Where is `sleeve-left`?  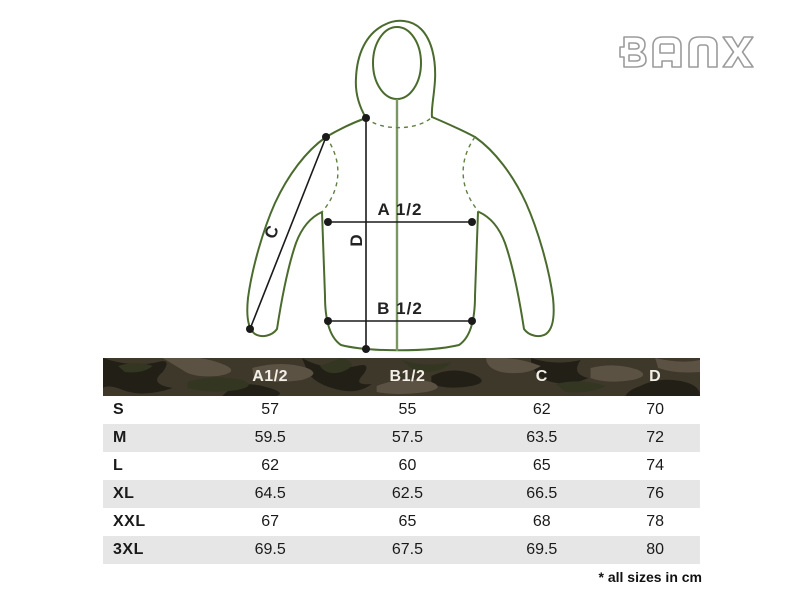 sleeve-left is located at coordinates (286, 237).